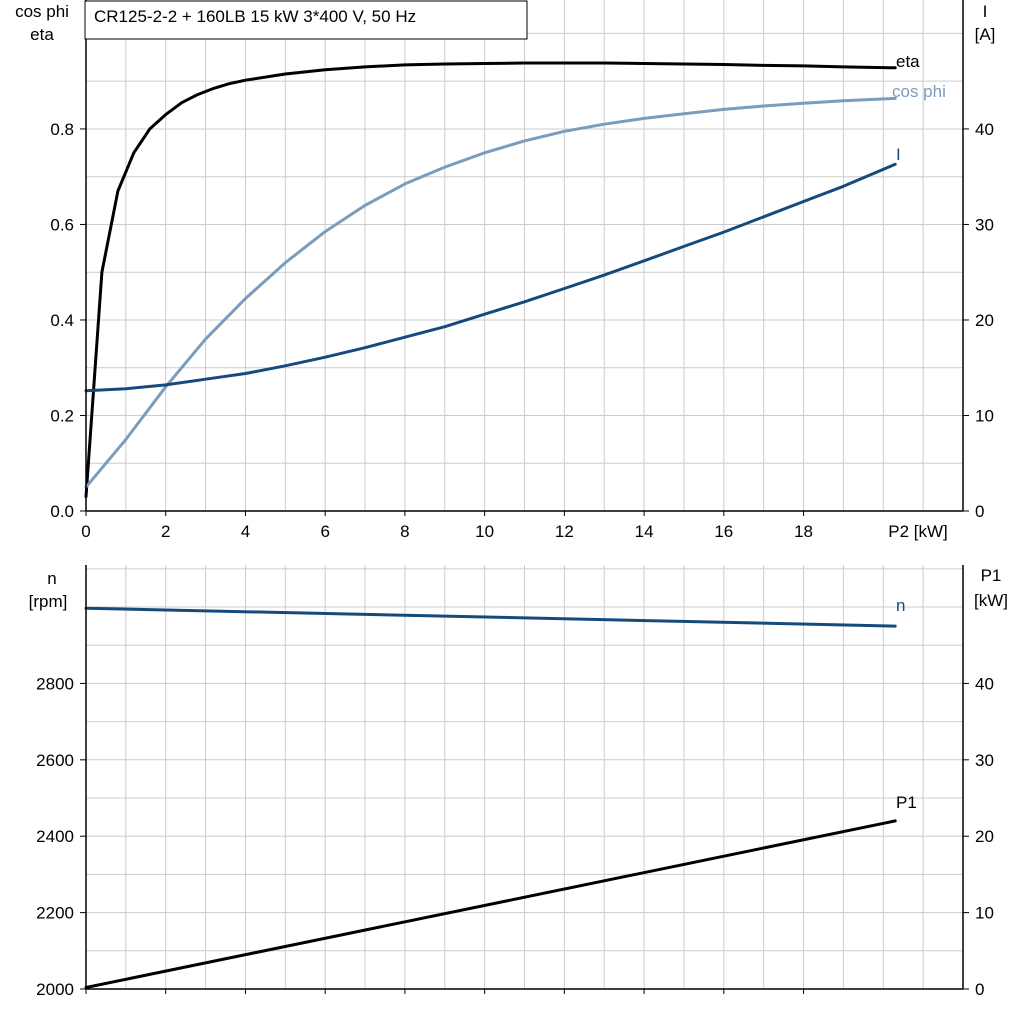 The height and width of the screenshot is (1029, 1024). Describe the element at coordinates (62, 415) in the screenshot. I see `left-tick-label: 0.2` at that location.